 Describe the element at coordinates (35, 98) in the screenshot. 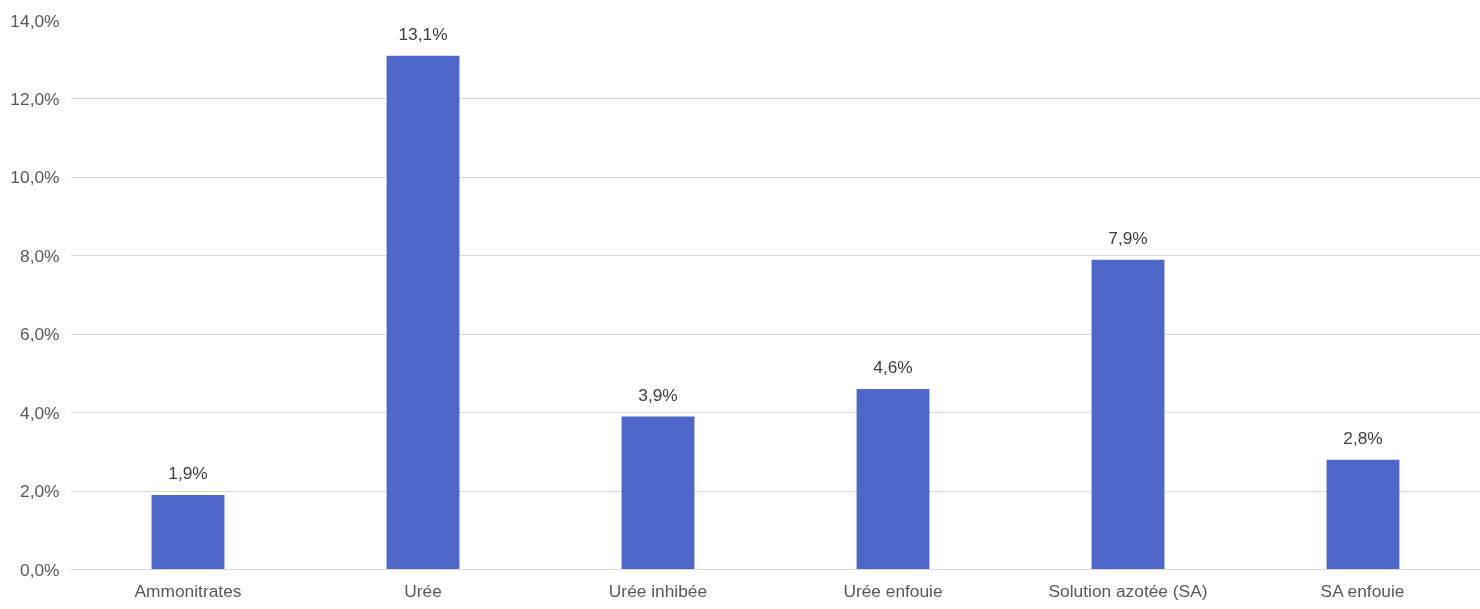

I see `y-tick-label: 12,0%` at that location.